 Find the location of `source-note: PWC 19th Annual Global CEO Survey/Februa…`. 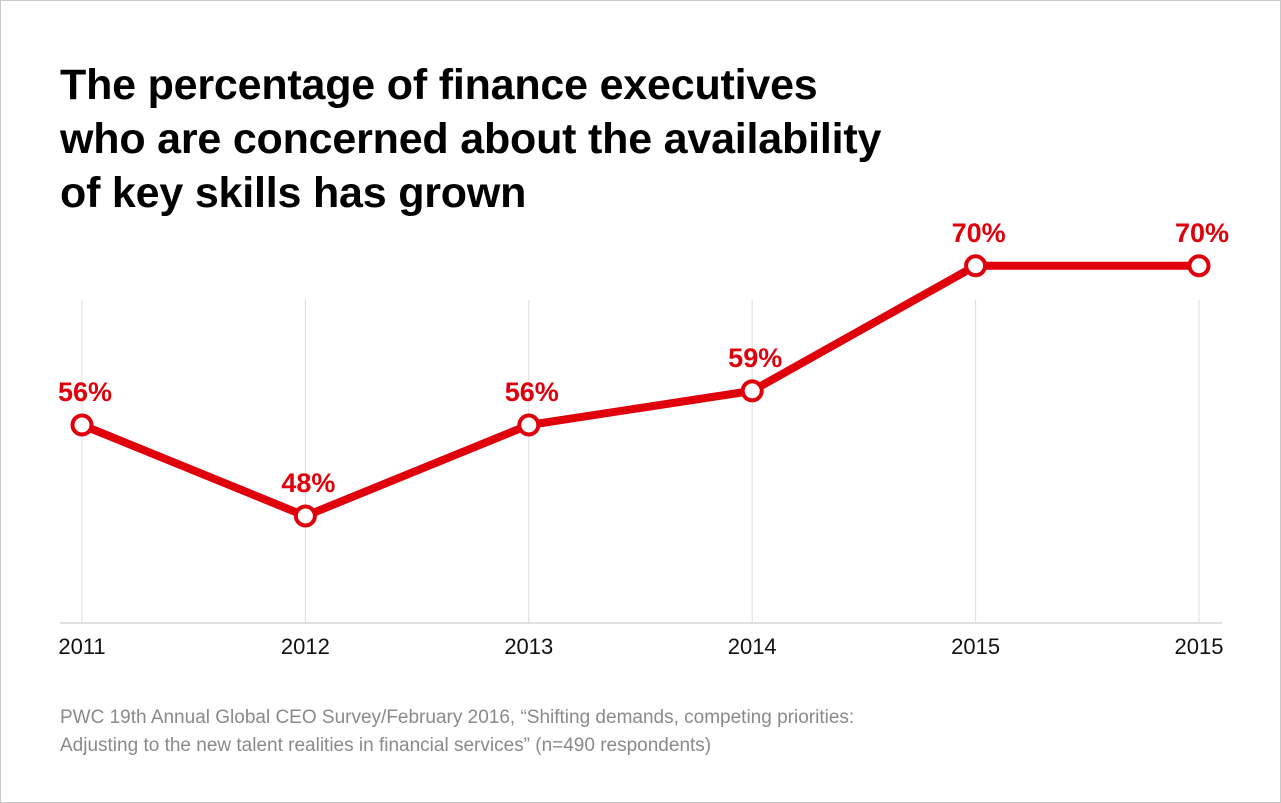

source-note: PWC 19th Annual Global CEO Survey/Februa… is located at coordinates (635, 732).